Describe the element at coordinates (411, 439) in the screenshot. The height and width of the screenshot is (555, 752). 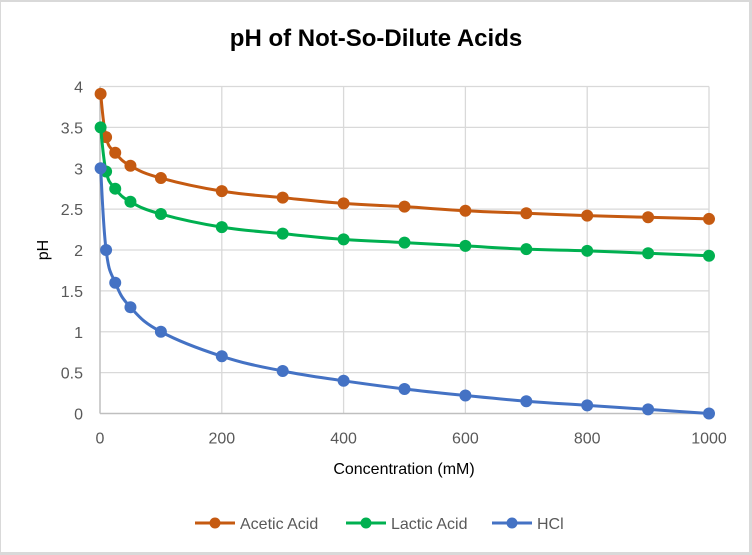
I see `x-tick-labels: 0 200 400 600 800 1000` at that location.